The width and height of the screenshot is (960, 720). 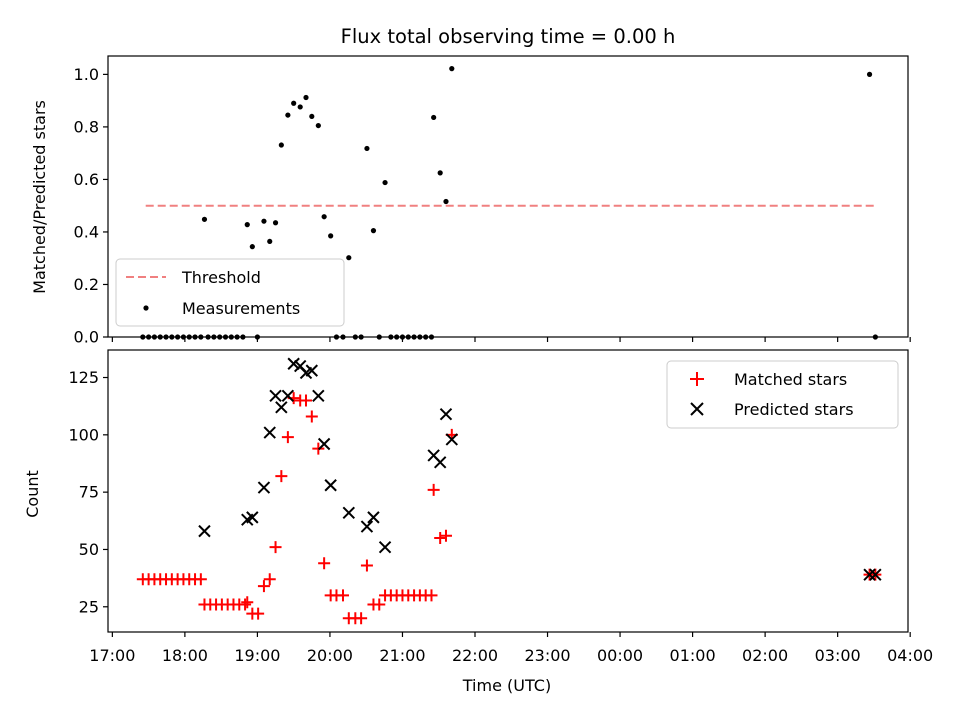 I want to click on bottom-y-tick-label: 100, so click(x=83, y=434).